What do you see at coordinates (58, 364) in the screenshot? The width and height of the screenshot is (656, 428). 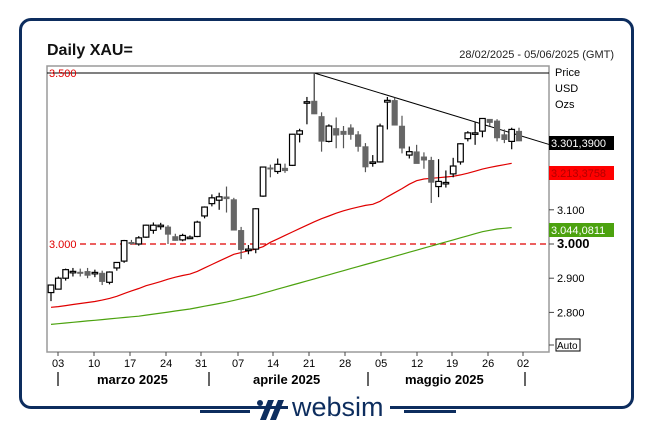 I see `x-tick-label: 03` at bounding box center [58, 364].